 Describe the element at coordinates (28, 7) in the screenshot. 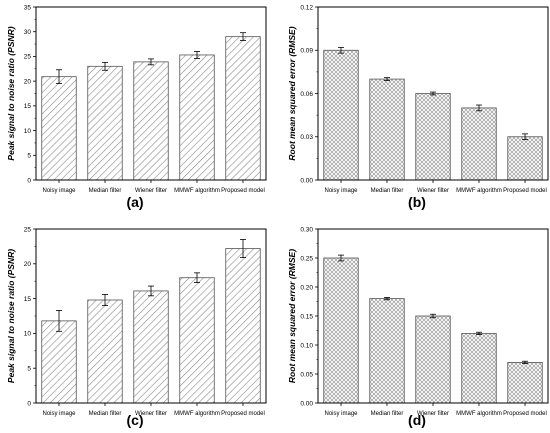

I see `y-tick-label: 35` at that location.